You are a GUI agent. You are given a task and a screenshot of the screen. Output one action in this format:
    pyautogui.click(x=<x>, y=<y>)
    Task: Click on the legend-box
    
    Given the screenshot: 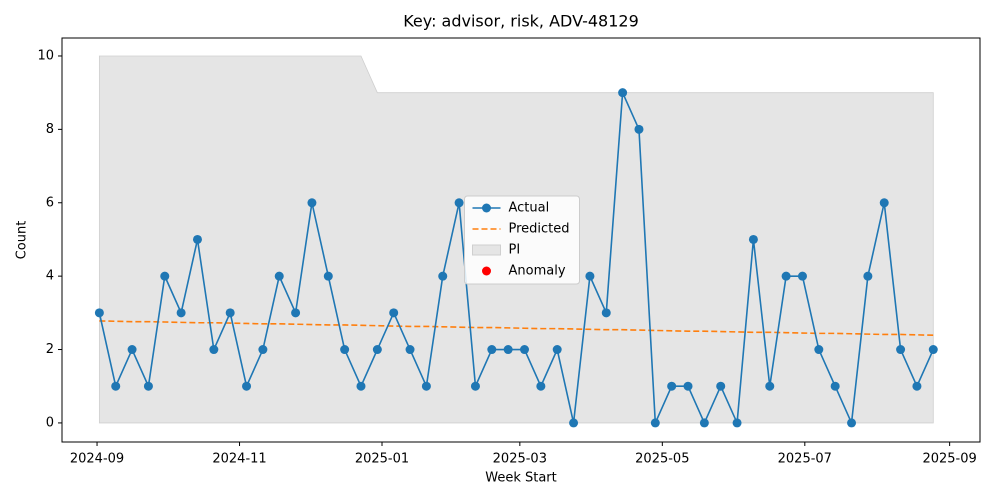 What is the action you would take?
    pyautogui.click(x=522, y=240)
    